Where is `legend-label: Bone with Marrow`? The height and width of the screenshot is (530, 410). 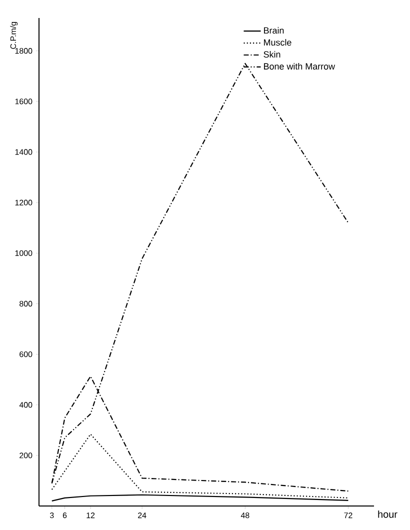
legend-label: Bone with Marrow is located at coordinates (300, 66).